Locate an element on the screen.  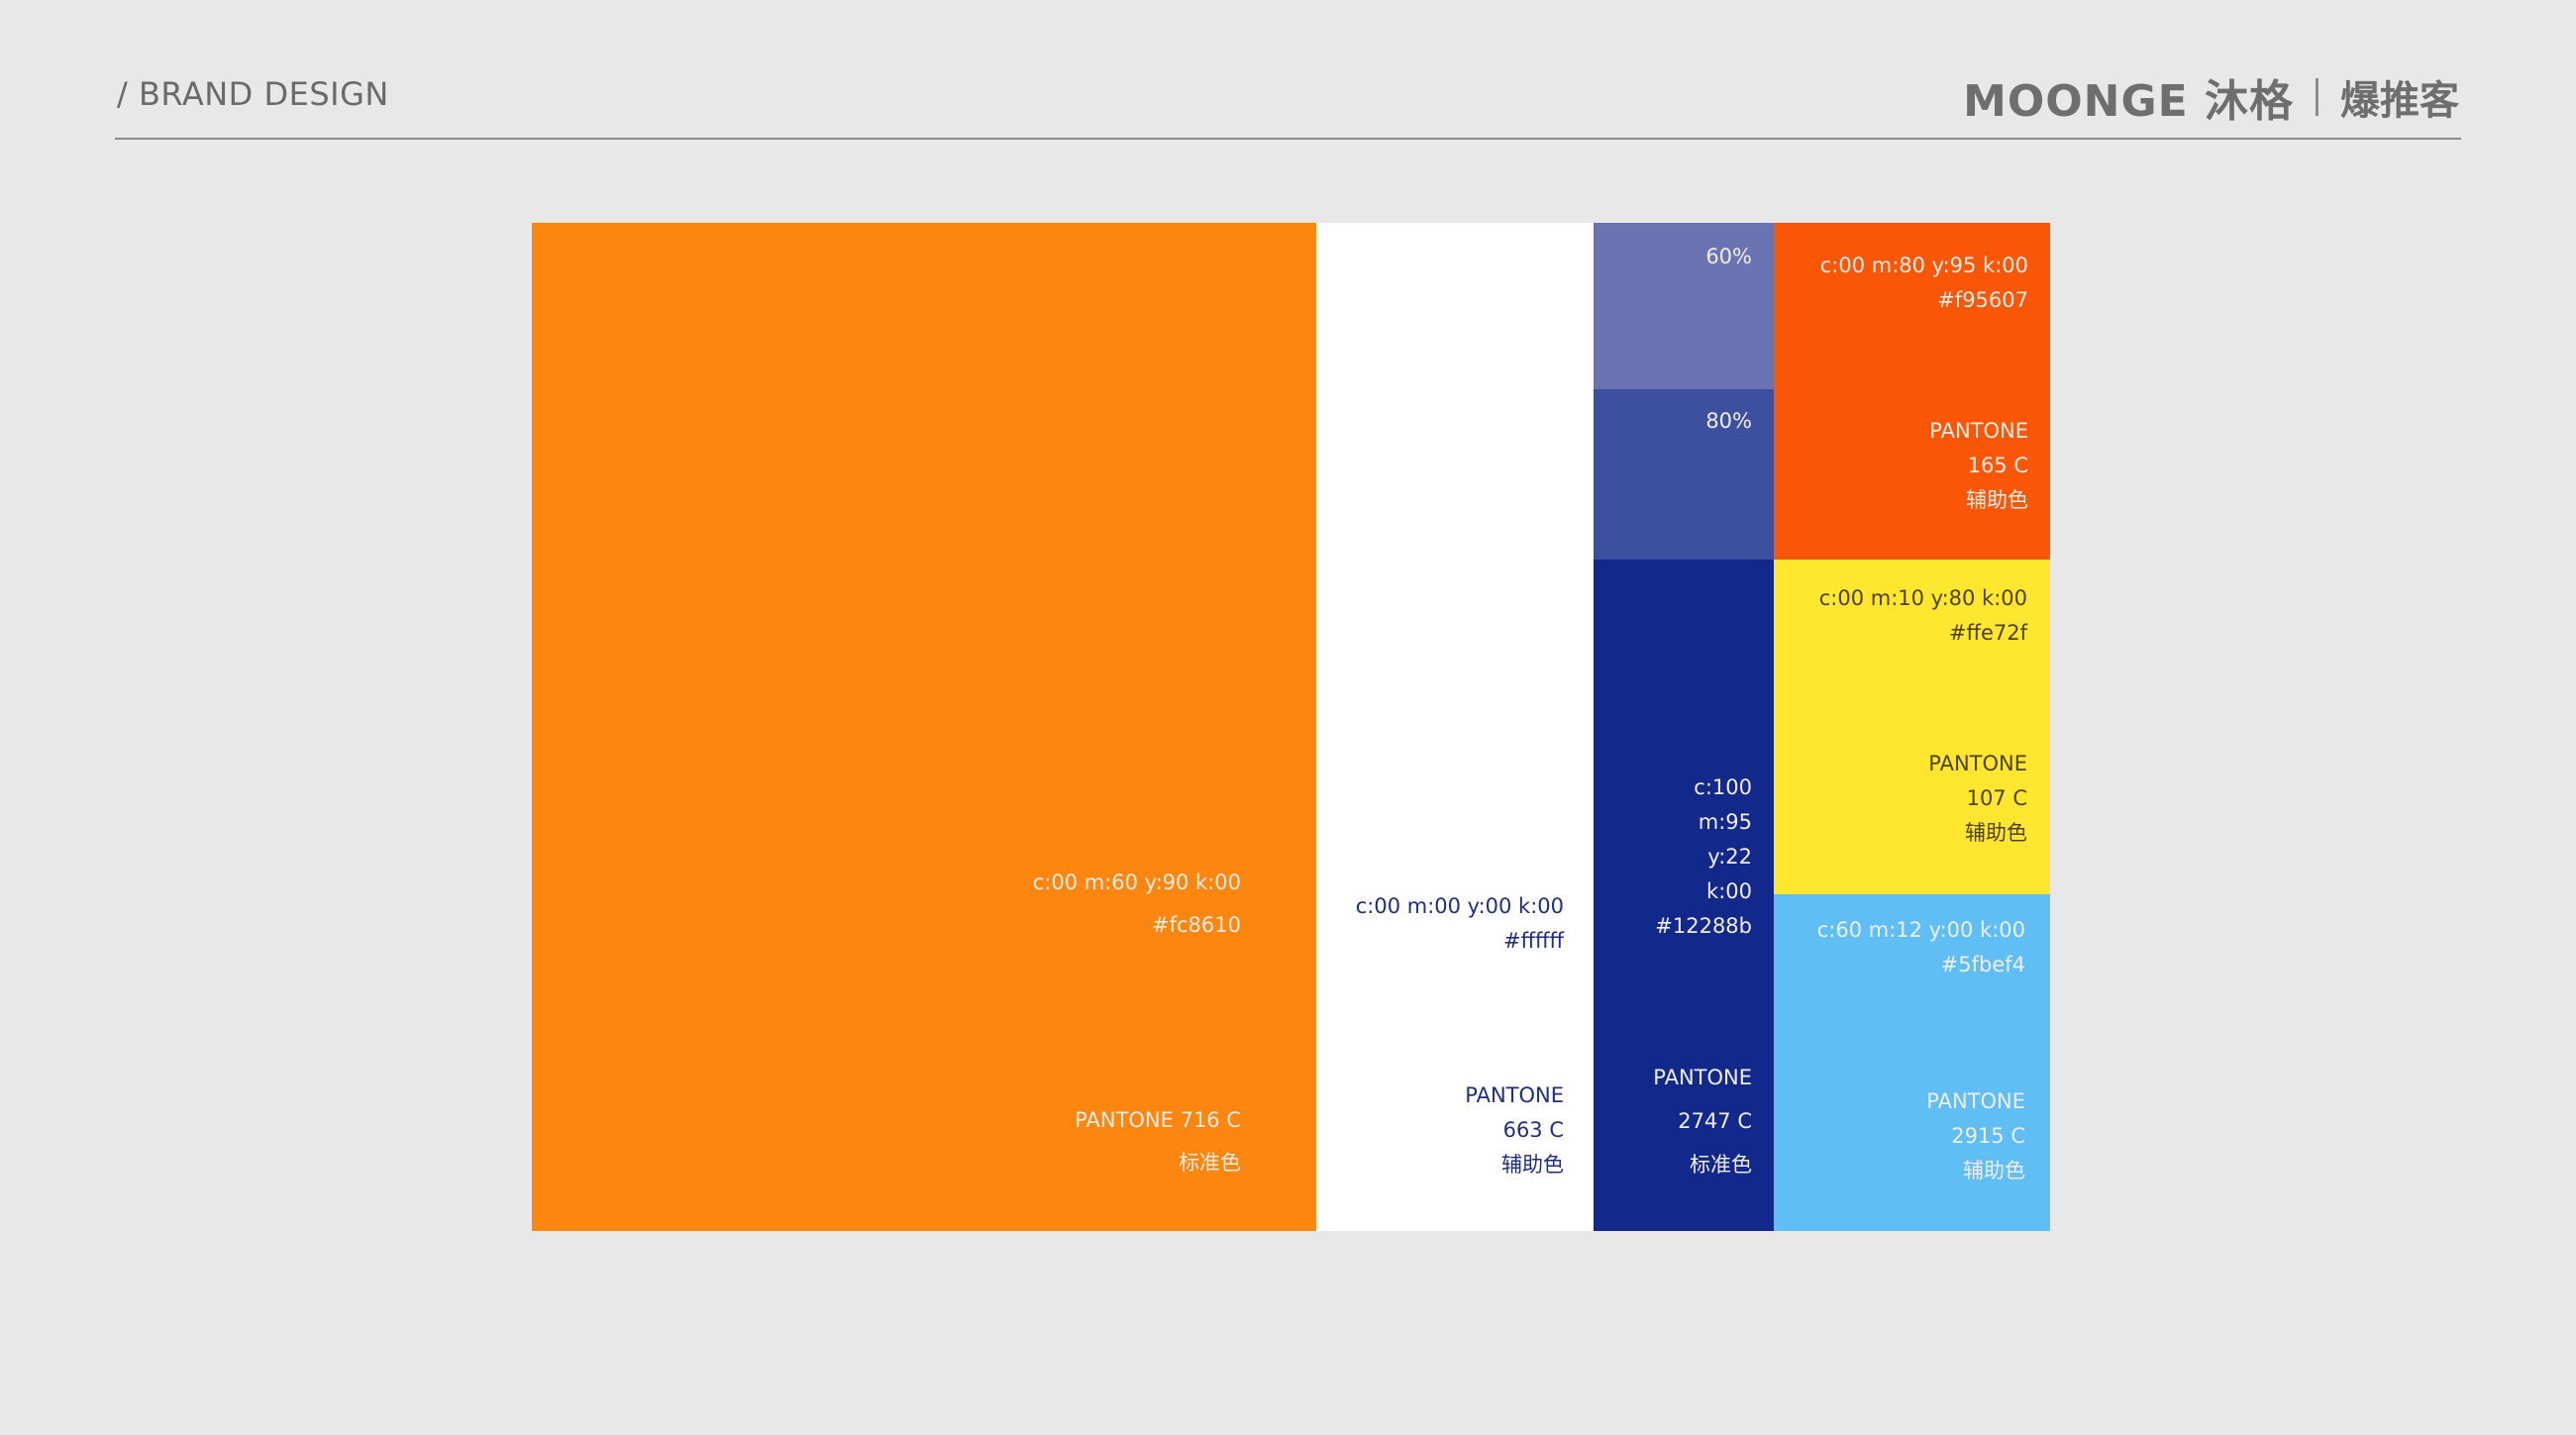
yellow-role: 辅助色 is located at coordinates (1996, 833).